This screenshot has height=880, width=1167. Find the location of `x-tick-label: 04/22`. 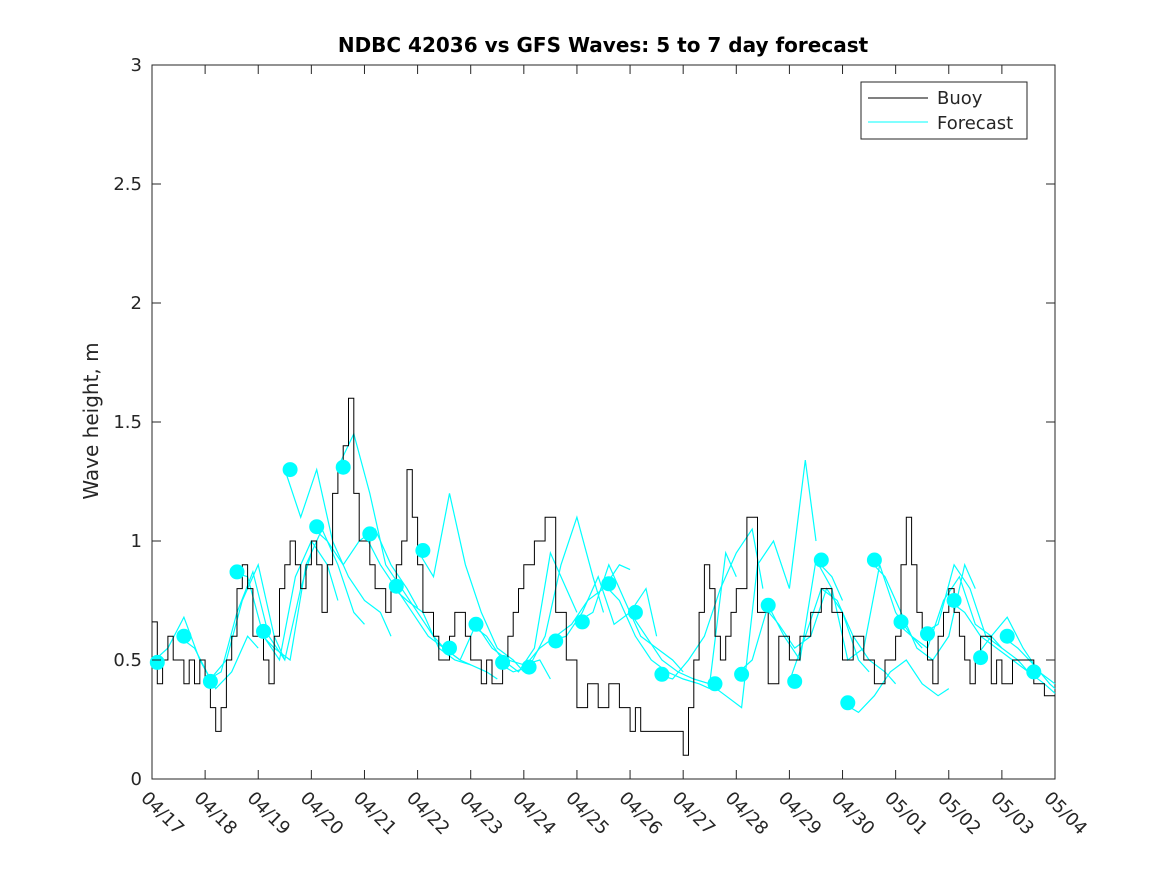

x-tick-label: 04/22 is located at coordinates (428, 814).